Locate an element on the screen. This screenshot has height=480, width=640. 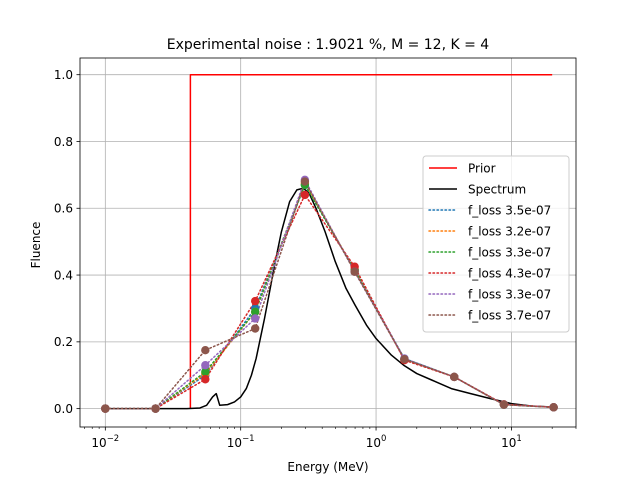
x-axis-label: Energy (MeV) is located at coordinates (327, 467).